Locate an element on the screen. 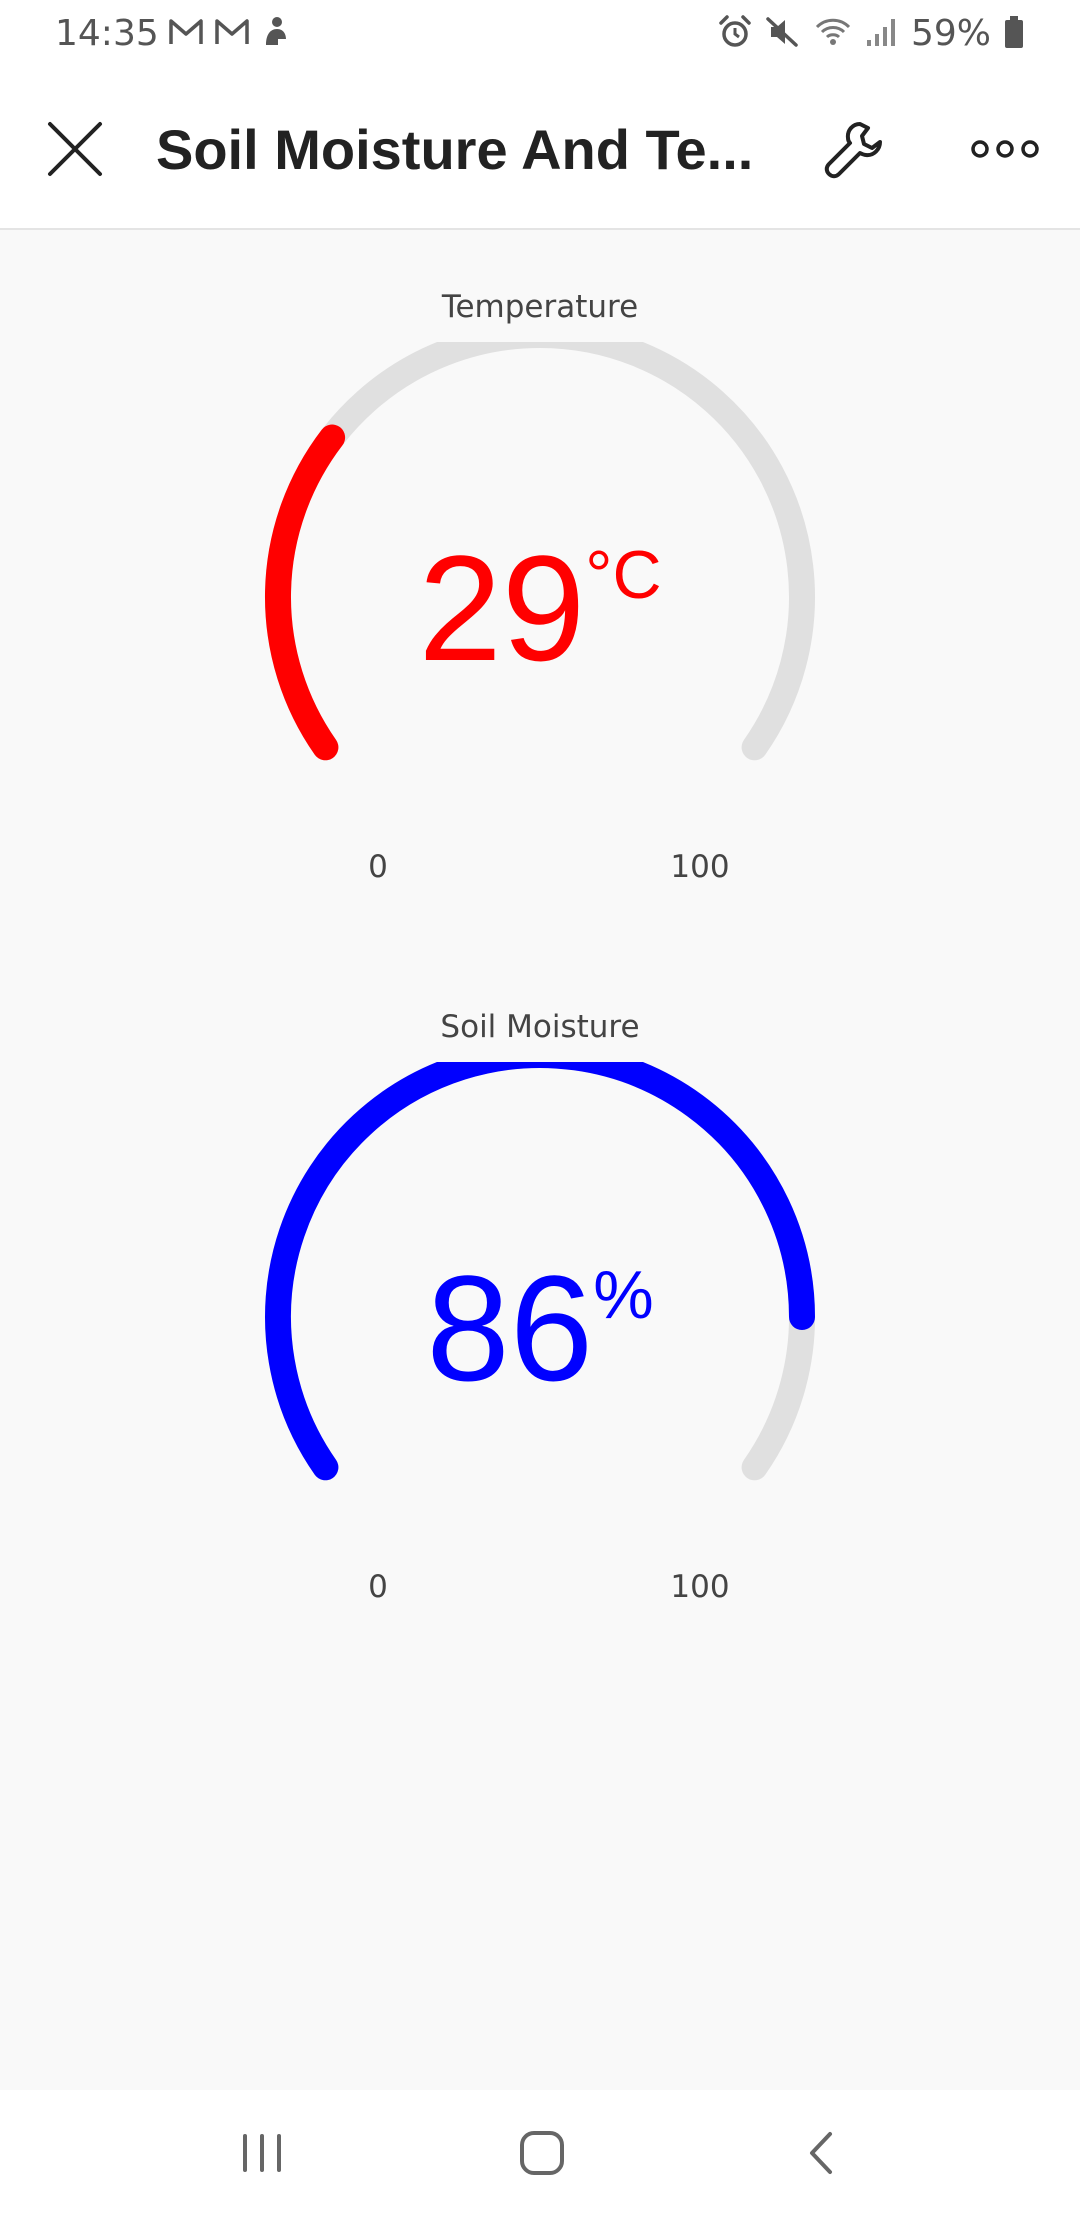 The image size is (1080, 2220). home-button is located at coordinates (542, 2155).